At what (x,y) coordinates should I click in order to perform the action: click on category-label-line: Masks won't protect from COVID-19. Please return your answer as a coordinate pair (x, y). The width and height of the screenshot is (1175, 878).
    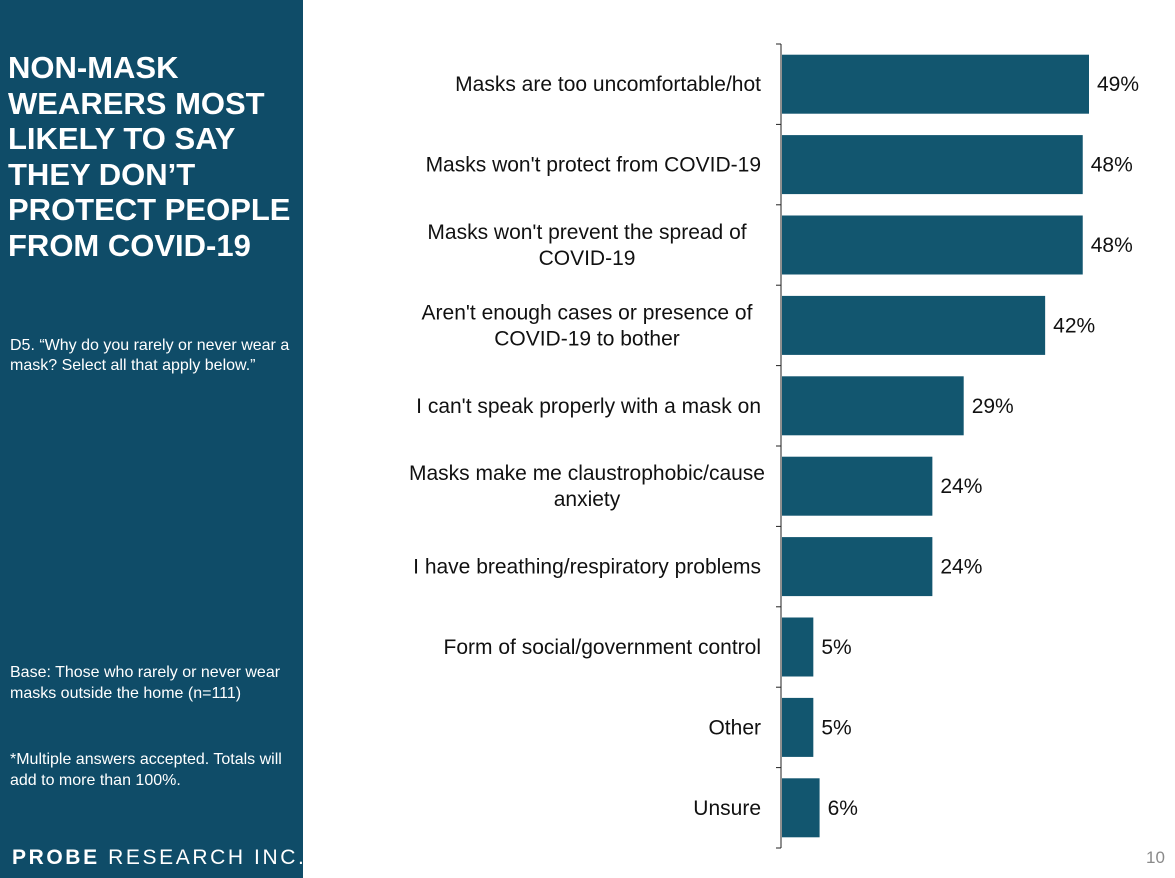
    Looking at the image, I should click on (593, 165).